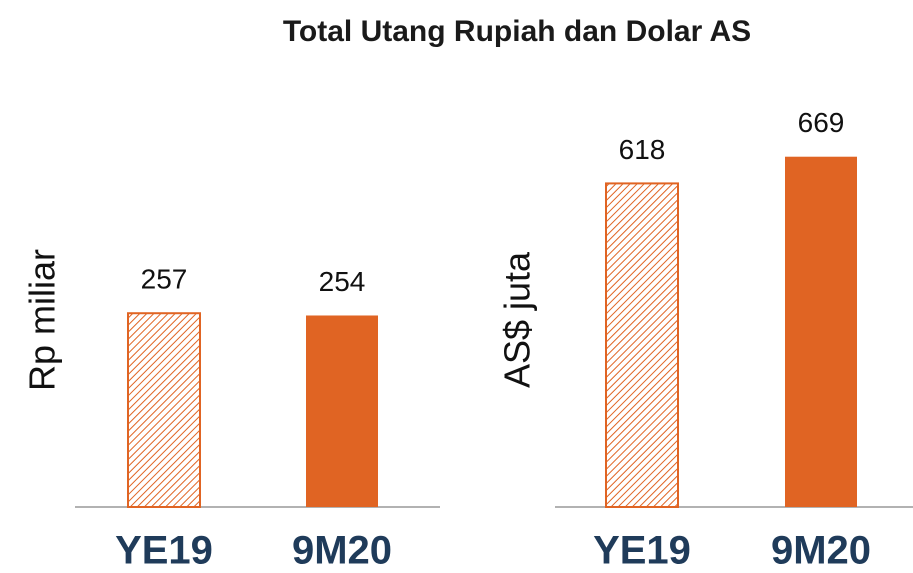 This screenshot has width=913, height=573. Describe the element at coordinates (42, 320) in the screenshot. I see `y-axis-label: Rp miliar` at that location.